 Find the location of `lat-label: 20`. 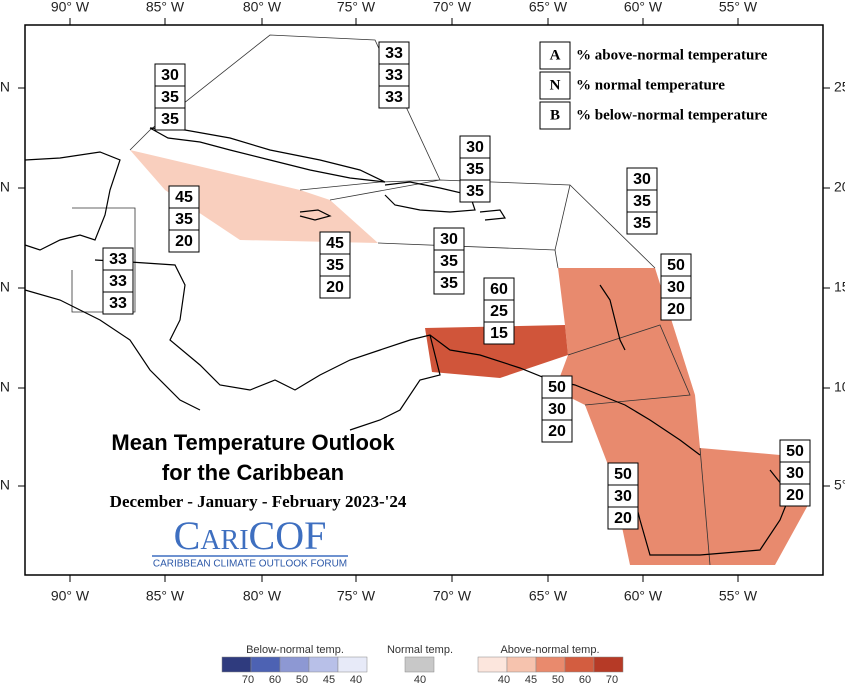

lat-label: 20 is located at coordinates (839, 187).